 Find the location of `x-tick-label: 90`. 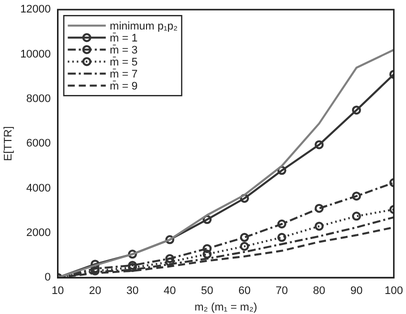

x-tick-label: 90 is located at coordinates (356, 291).